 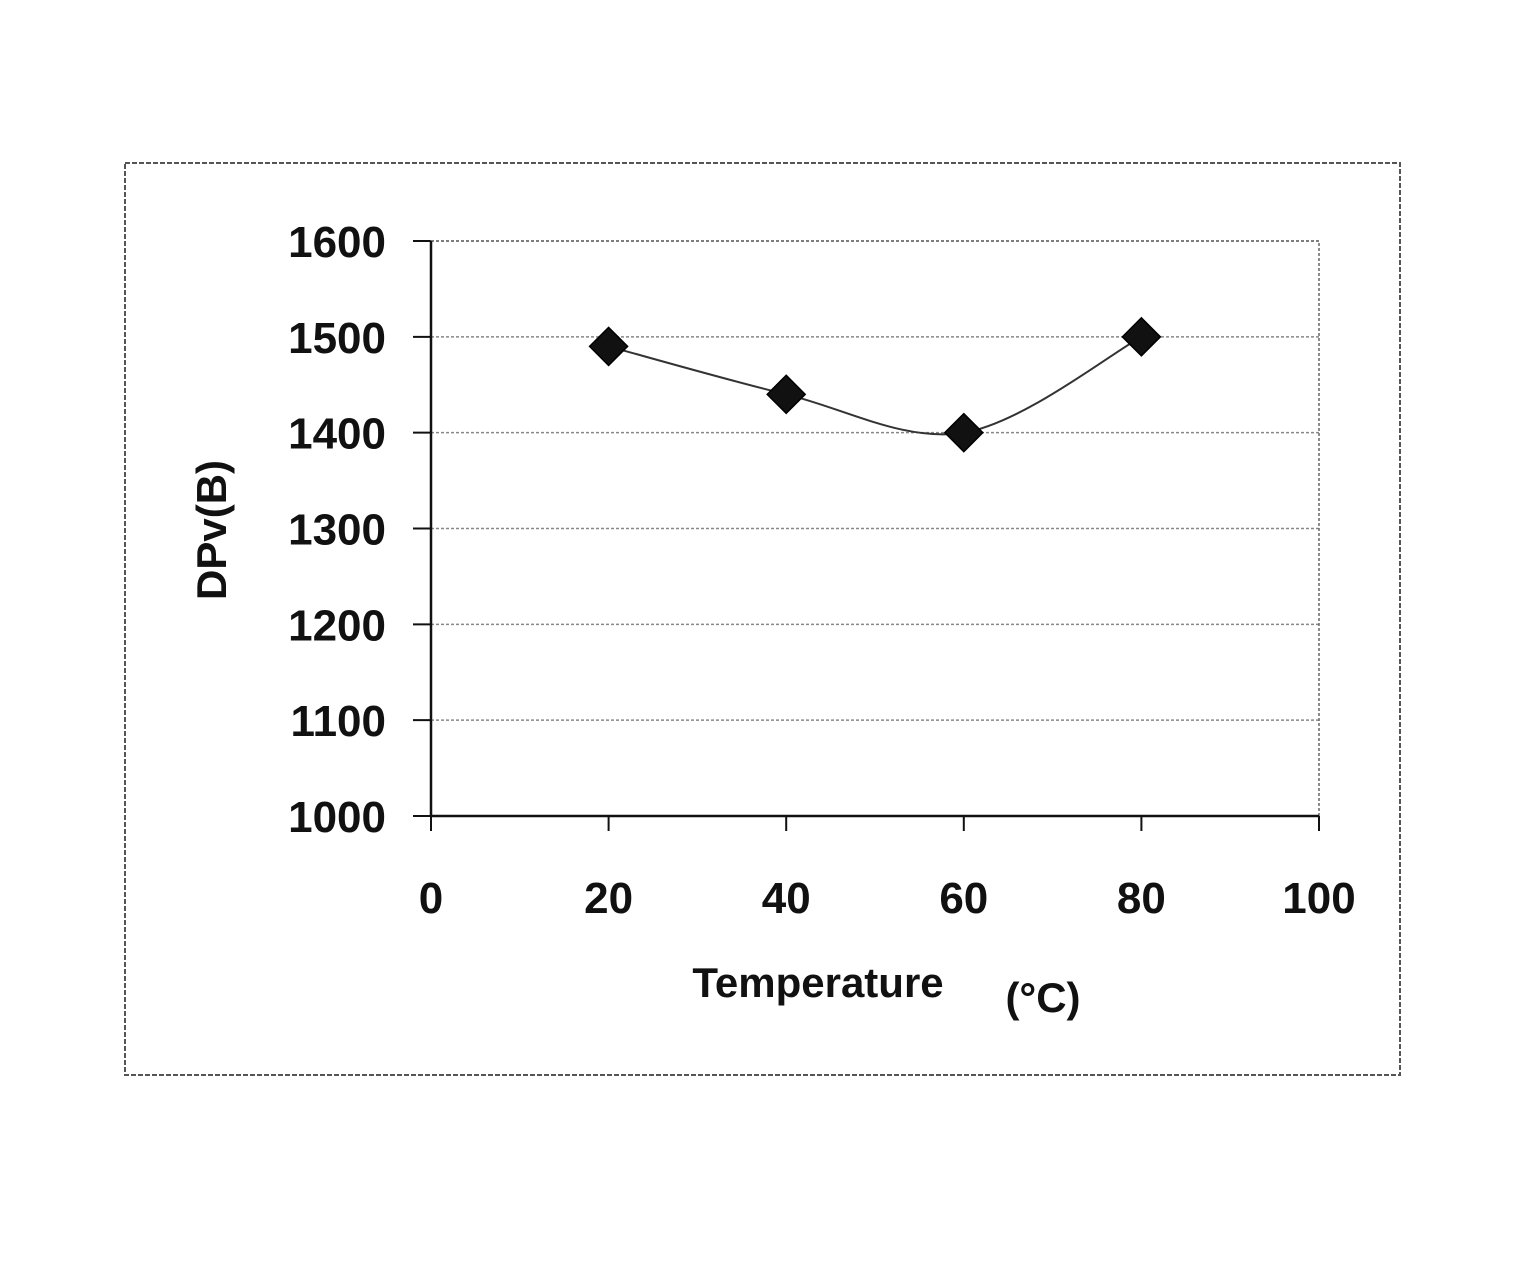 What do you see at coordinates (337, 434) in the screenshot?
I see `y-tick-label: 1400` at bounding box center [337, 434].